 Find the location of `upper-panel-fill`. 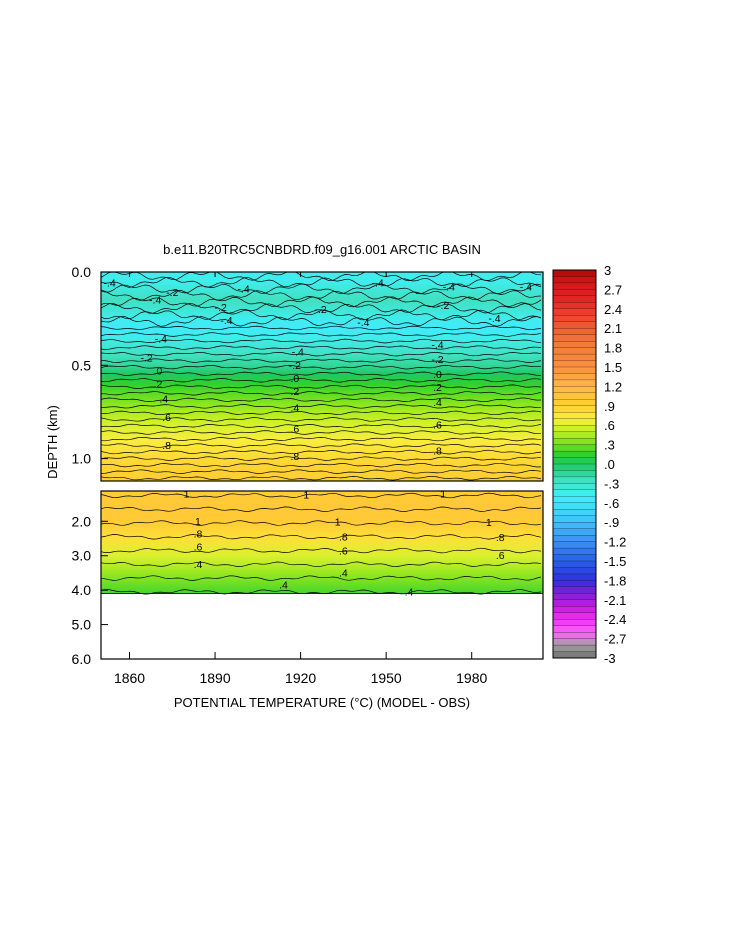

upper-panel-fill is located at coordinates (322, 376).